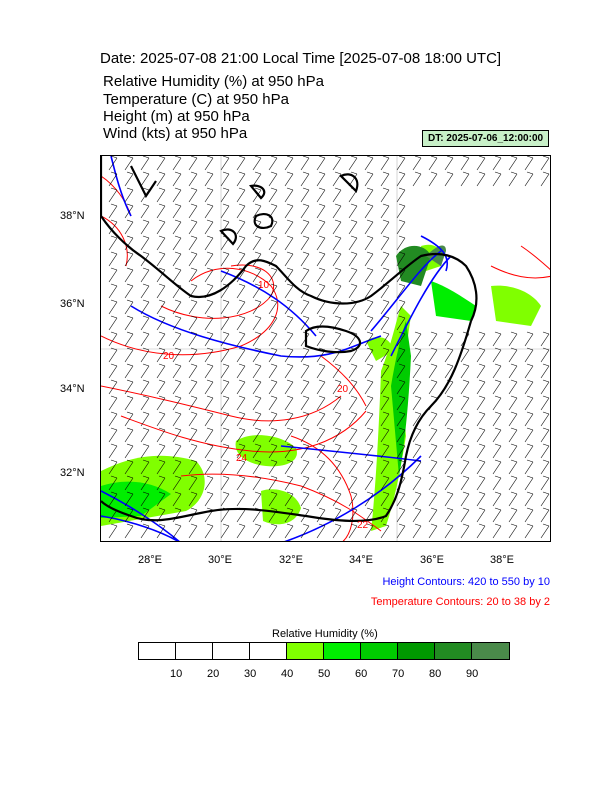  Describe the element at coordinates (361, 674) in the screenshot. I see `colorbar-label: 60` at that location.